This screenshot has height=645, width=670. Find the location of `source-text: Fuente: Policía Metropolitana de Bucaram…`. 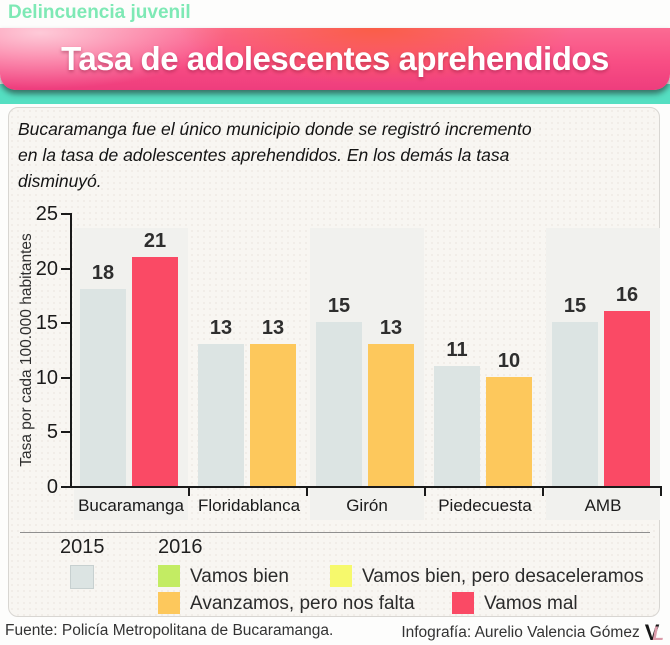

source-text: Fuente: Policía Metropolitana de Bucaram… is located at coordinates (169, 630).